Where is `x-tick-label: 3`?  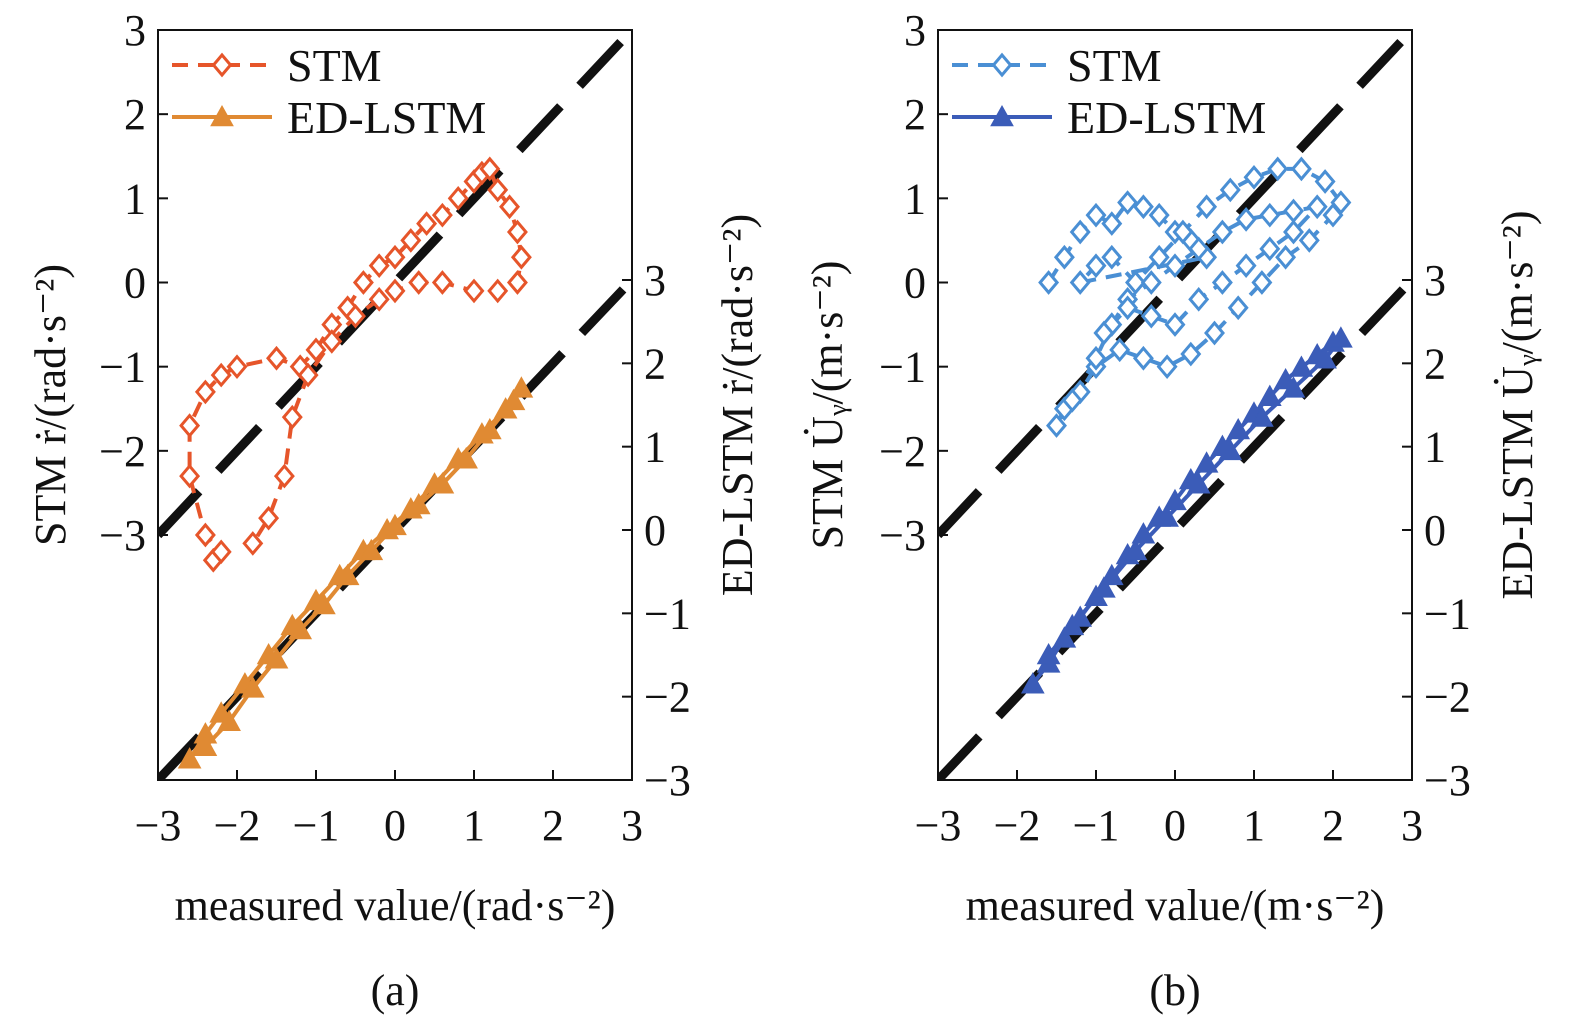 x-tick-label: 3 is located at coordinates (1412, 825).